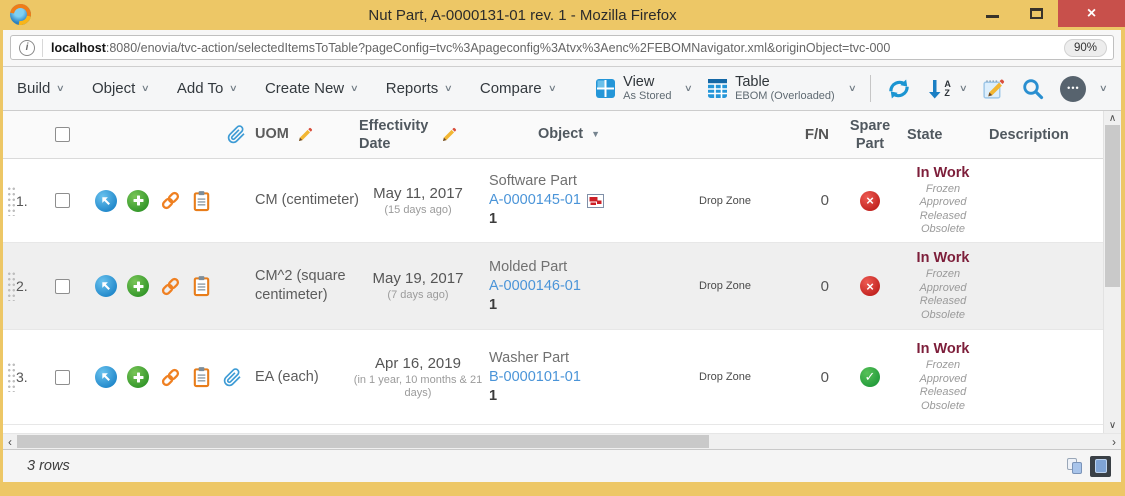  I want to click on date-value: May 11, 2017, so click(418, 193).